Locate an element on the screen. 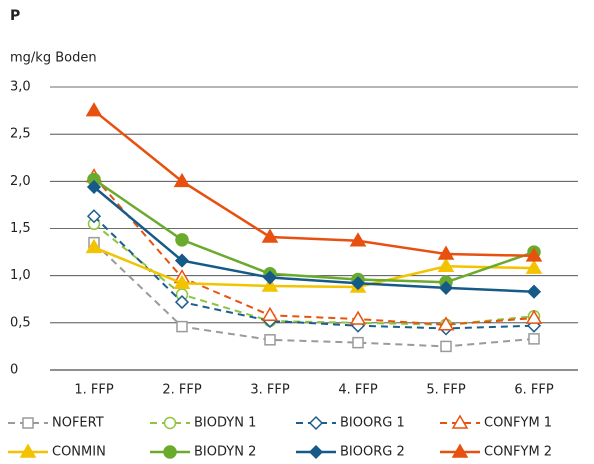  x-tick-label: 6. FFP is located at coordinates (533, 390).